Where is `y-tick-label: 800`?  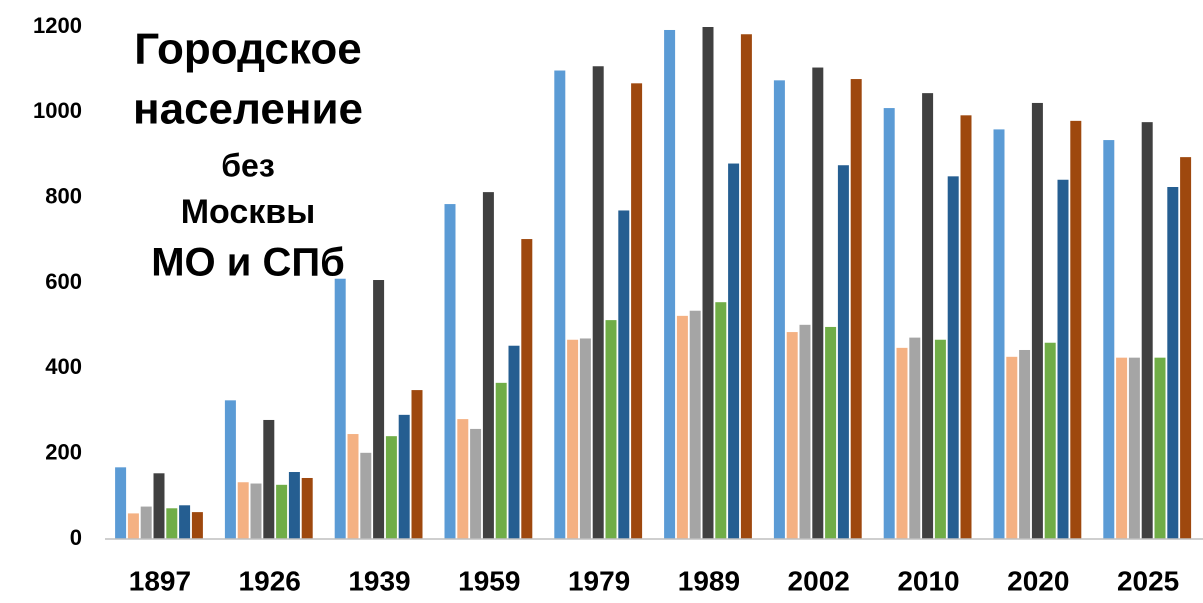 y-tick-label: 800 is located at coordinates (63, 195).